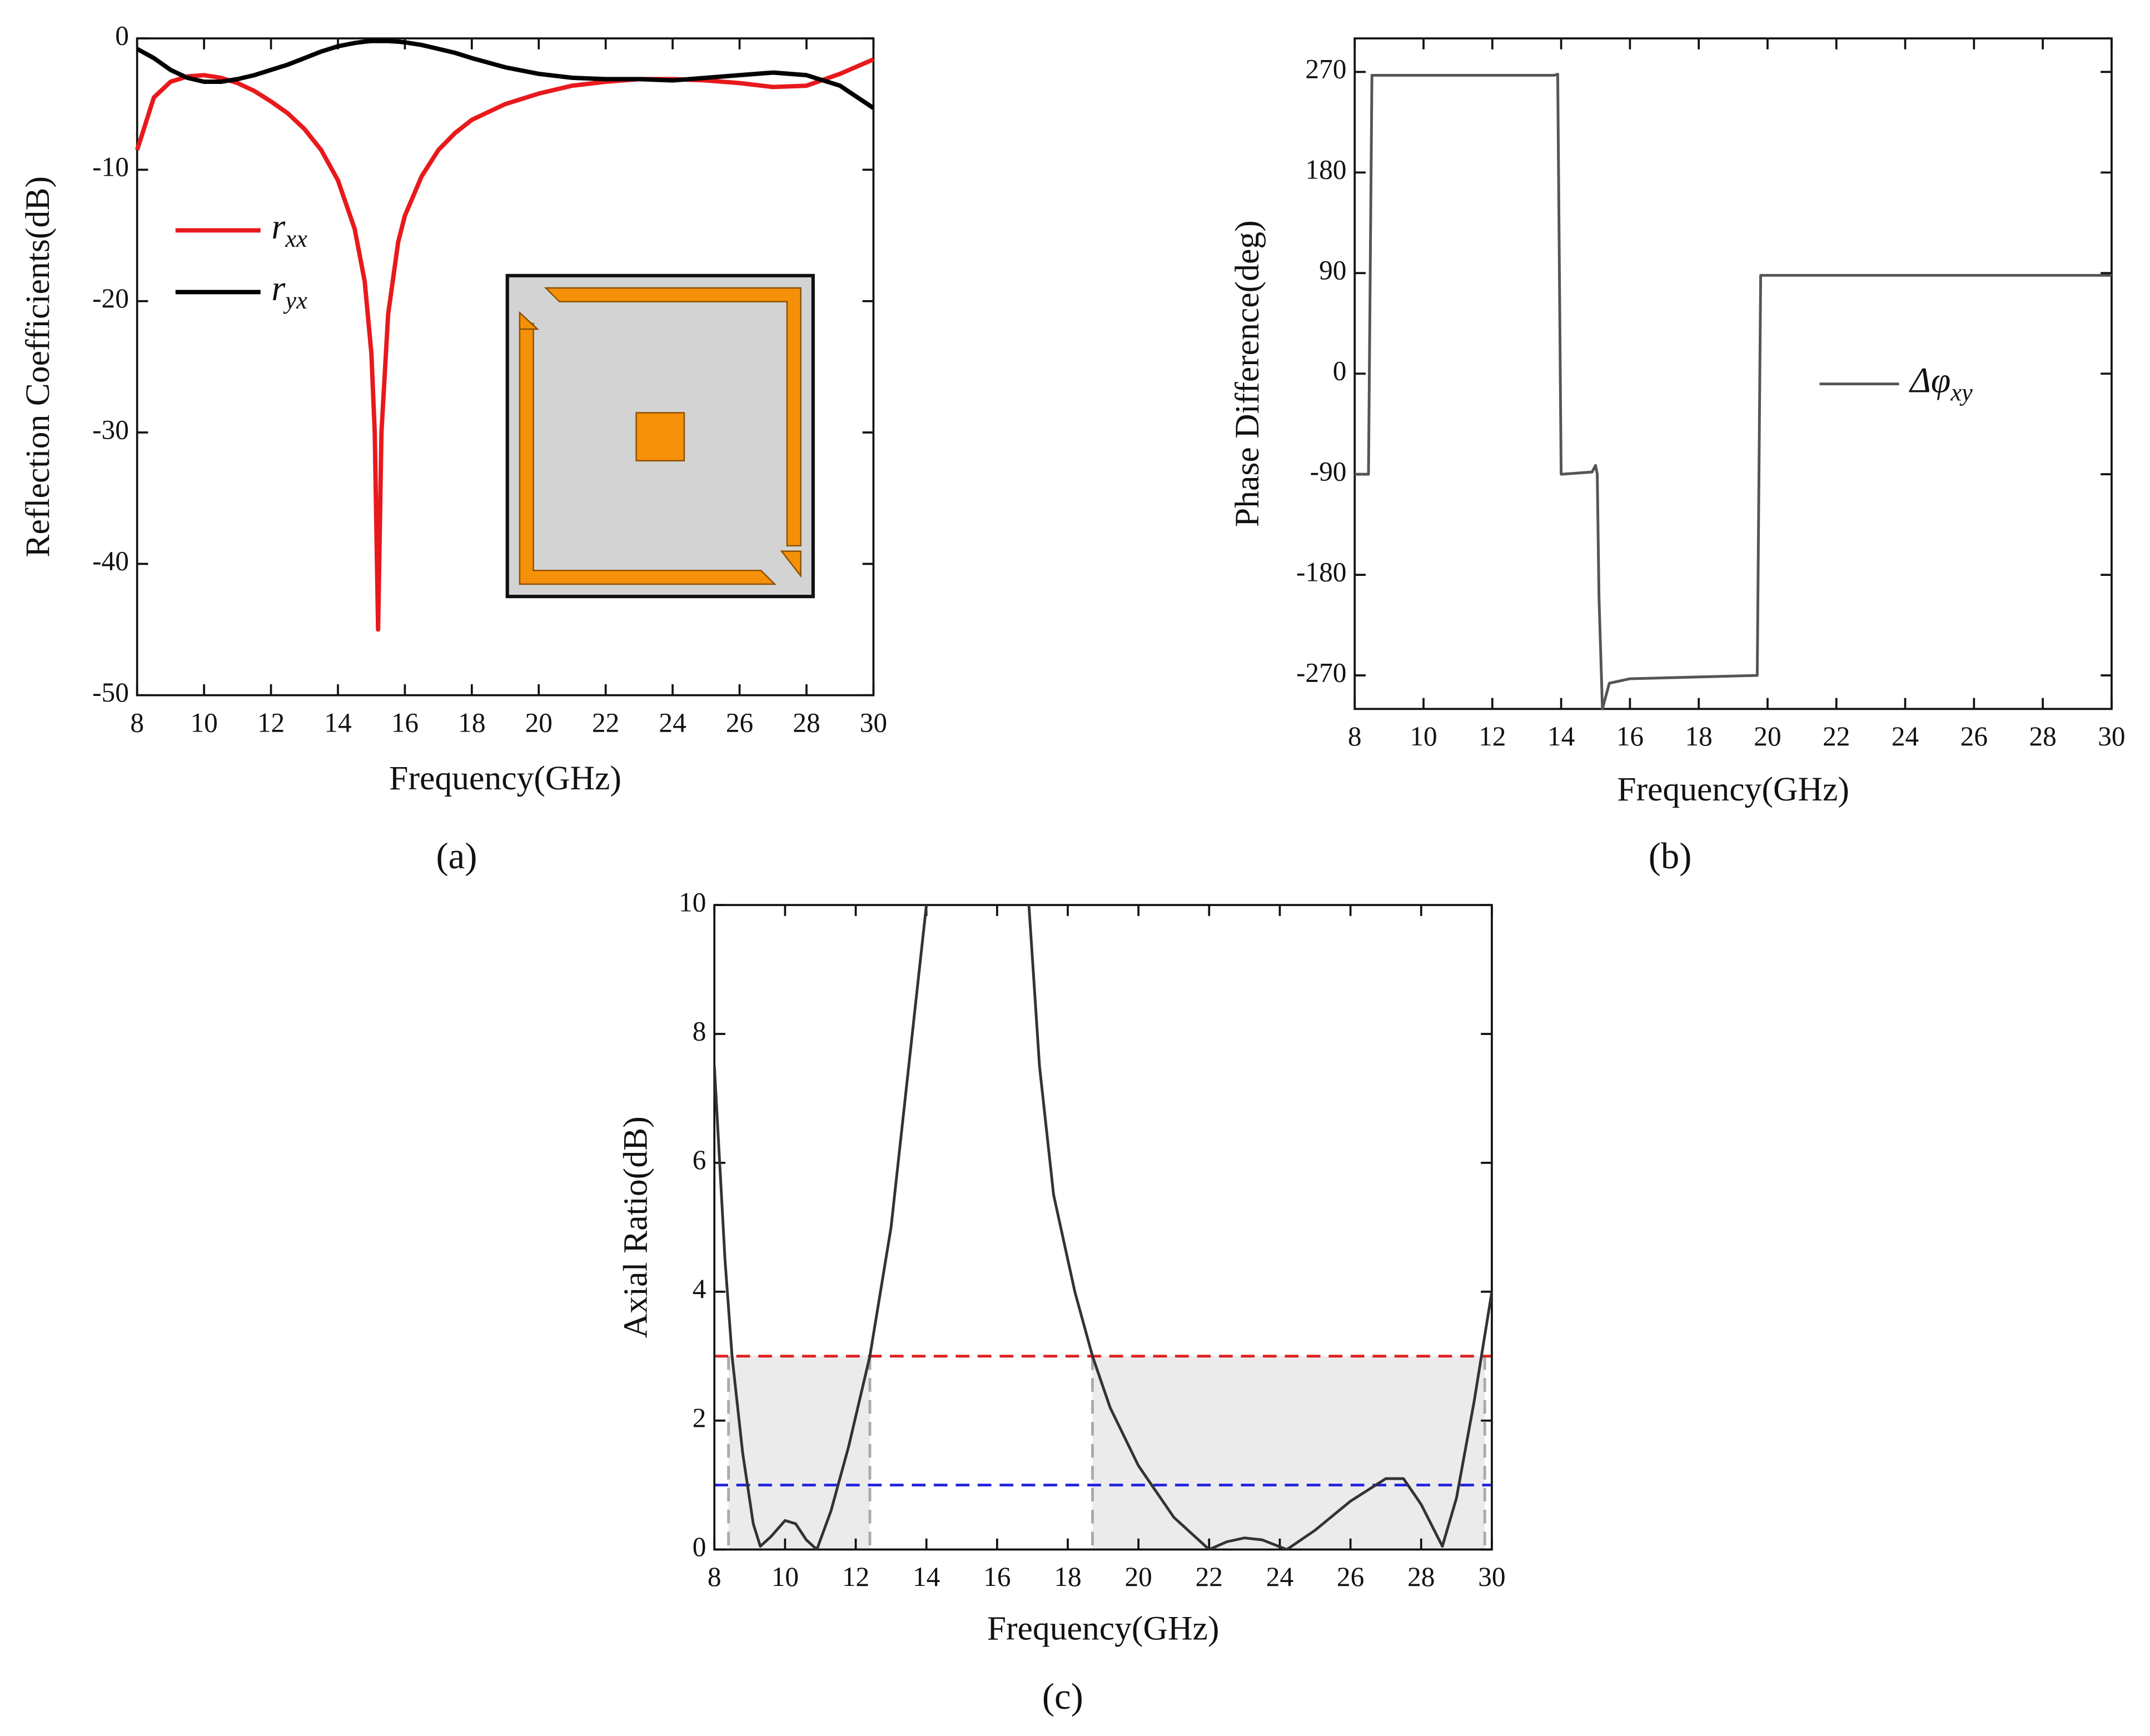  Describe the element at coordinates (110, 167) in the screenshot. I see `y-tick-label: -10` at that location.